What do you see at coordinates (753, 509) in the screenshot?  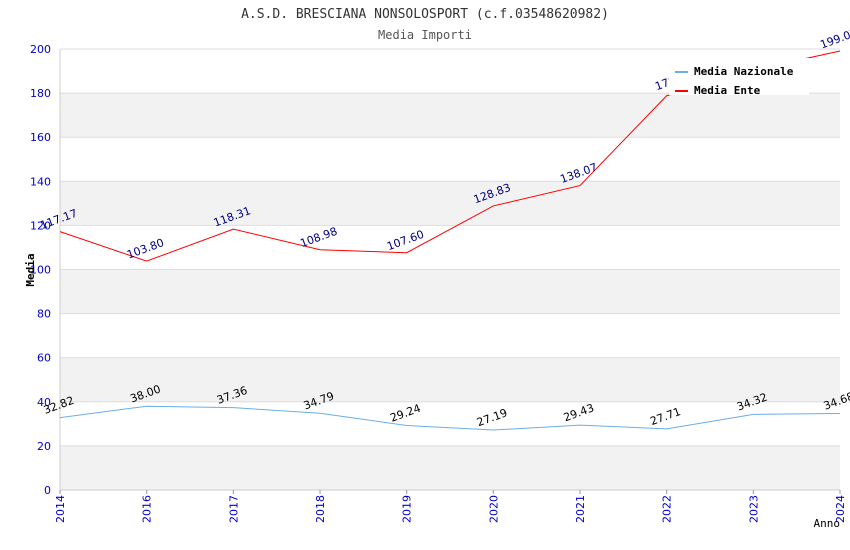 I see `x-tick-label: 2023` at bounding box center [753, 509].